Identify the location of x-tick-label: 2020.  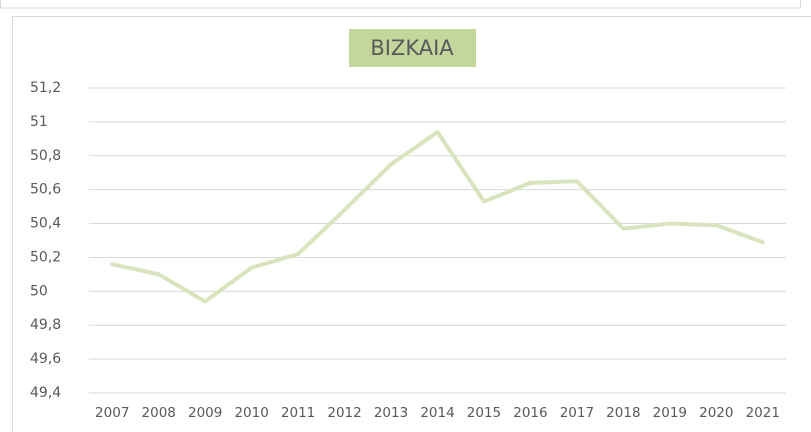
(716, 413).